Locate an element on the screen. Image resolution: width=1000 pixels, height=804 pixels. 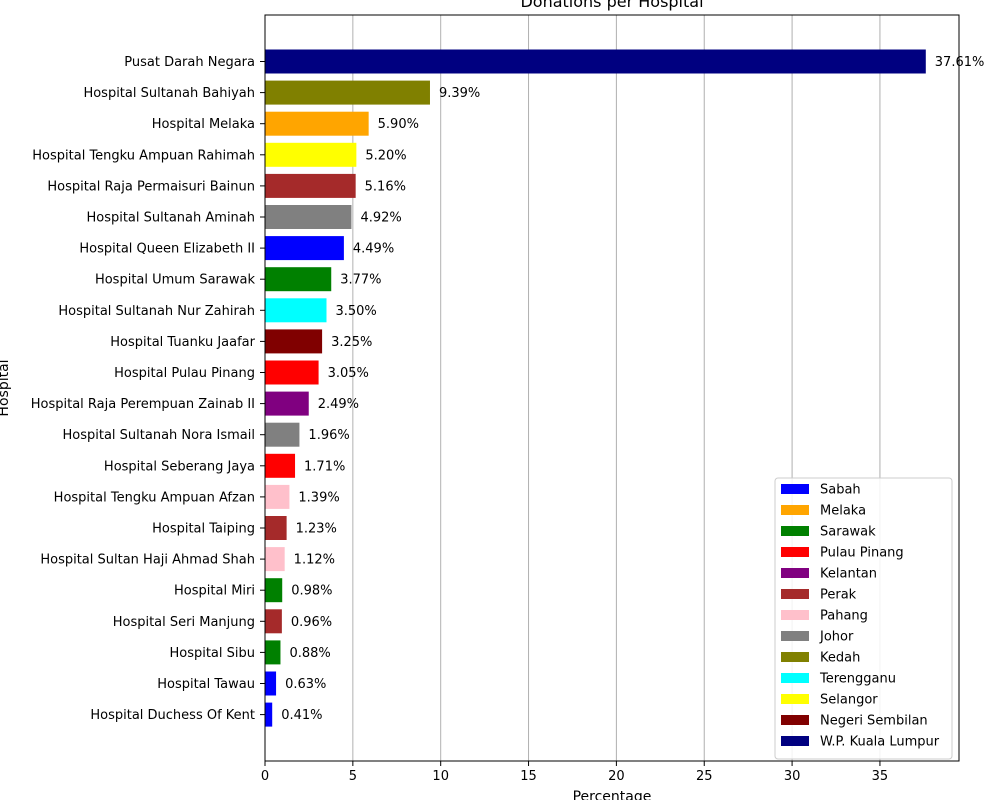
legend-label: Pahang is located at coordinates (844, 616).